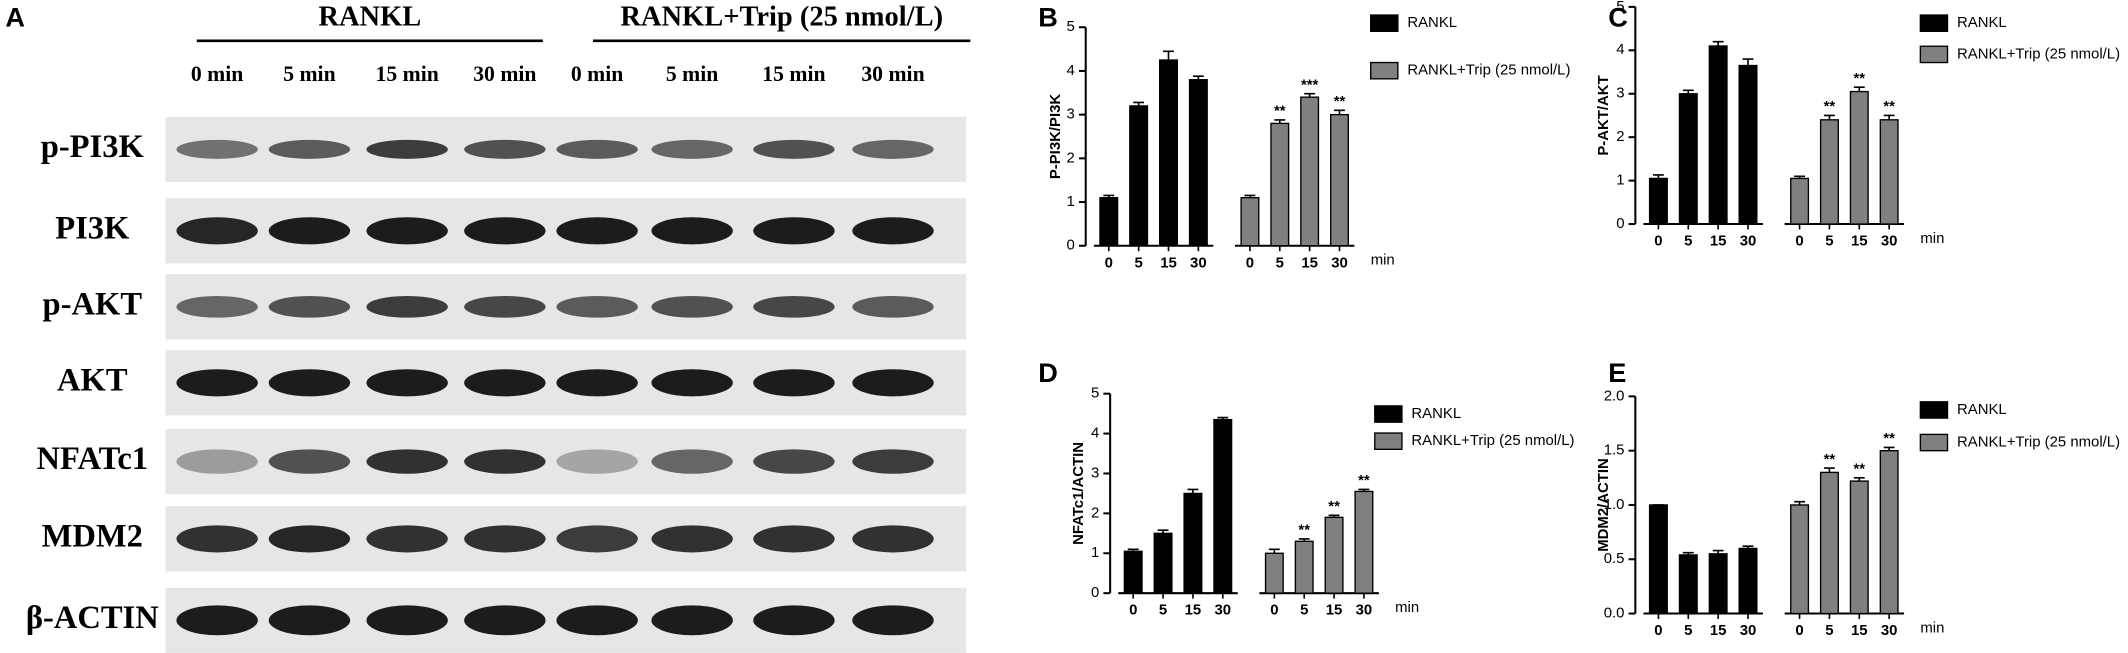 This screenshot has width=2128, height=653. Describe the element at coordinates (1617, 372) in the screenshot. I see `panel-letter: E` at that location.